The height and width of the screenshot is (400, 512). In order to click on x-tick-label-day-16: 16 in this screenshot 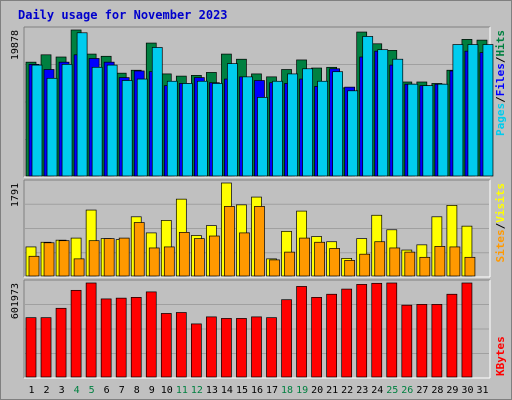, I will do `click(257, 390)`.